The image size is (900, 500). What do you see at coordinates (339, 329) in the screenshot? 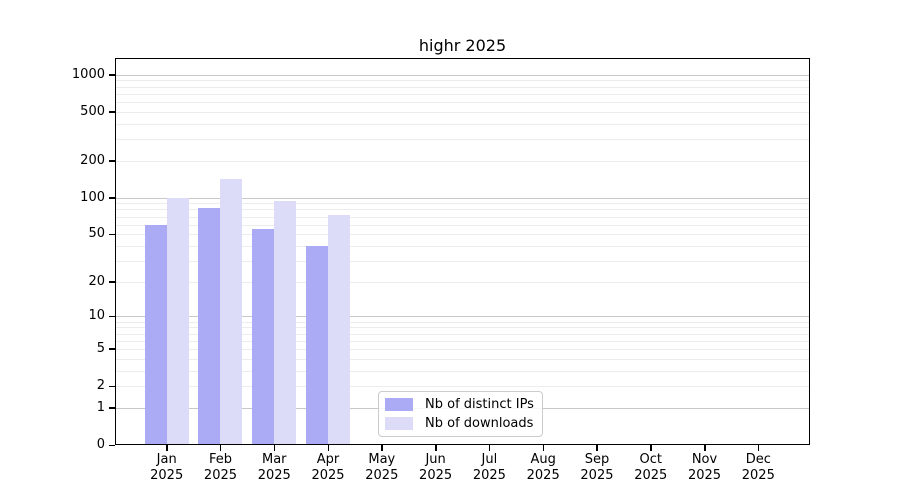
I see `bar-downloads-apr` at bounding box center [339, 329].